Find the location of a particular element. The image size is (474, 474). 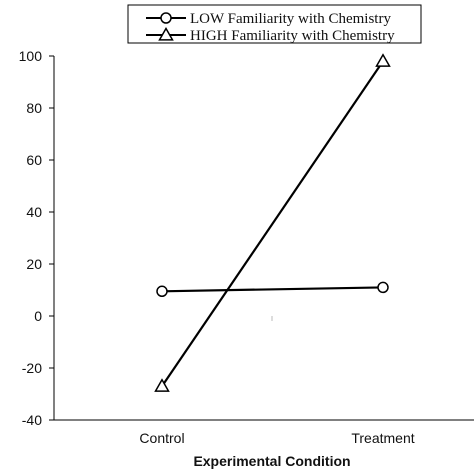

y-tick-label: 20 is located at coordinates (34, 264).